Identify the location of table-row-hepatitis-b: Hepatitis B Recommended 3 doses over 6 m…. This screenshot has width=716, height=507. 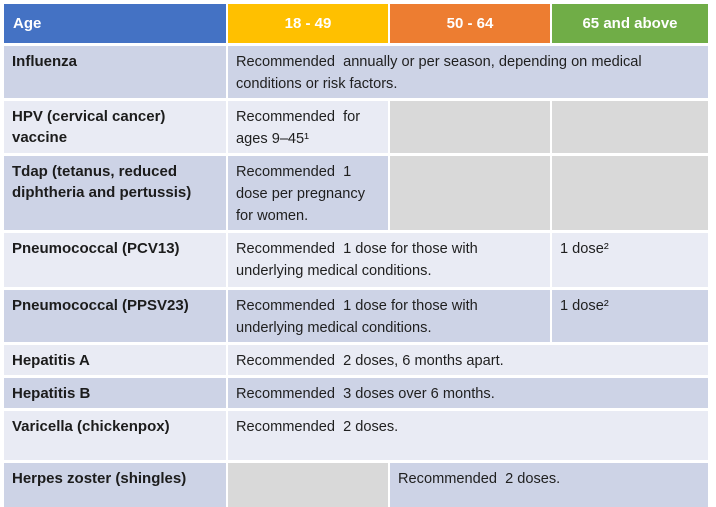
(356, 393).